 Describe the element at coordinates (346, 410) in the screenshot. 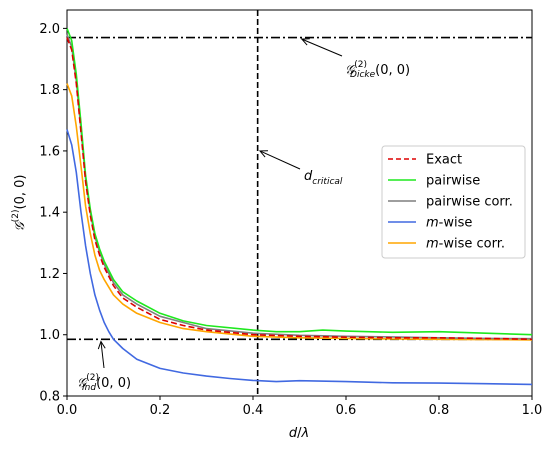

I see `x-tick-label: 0.6` at that location.